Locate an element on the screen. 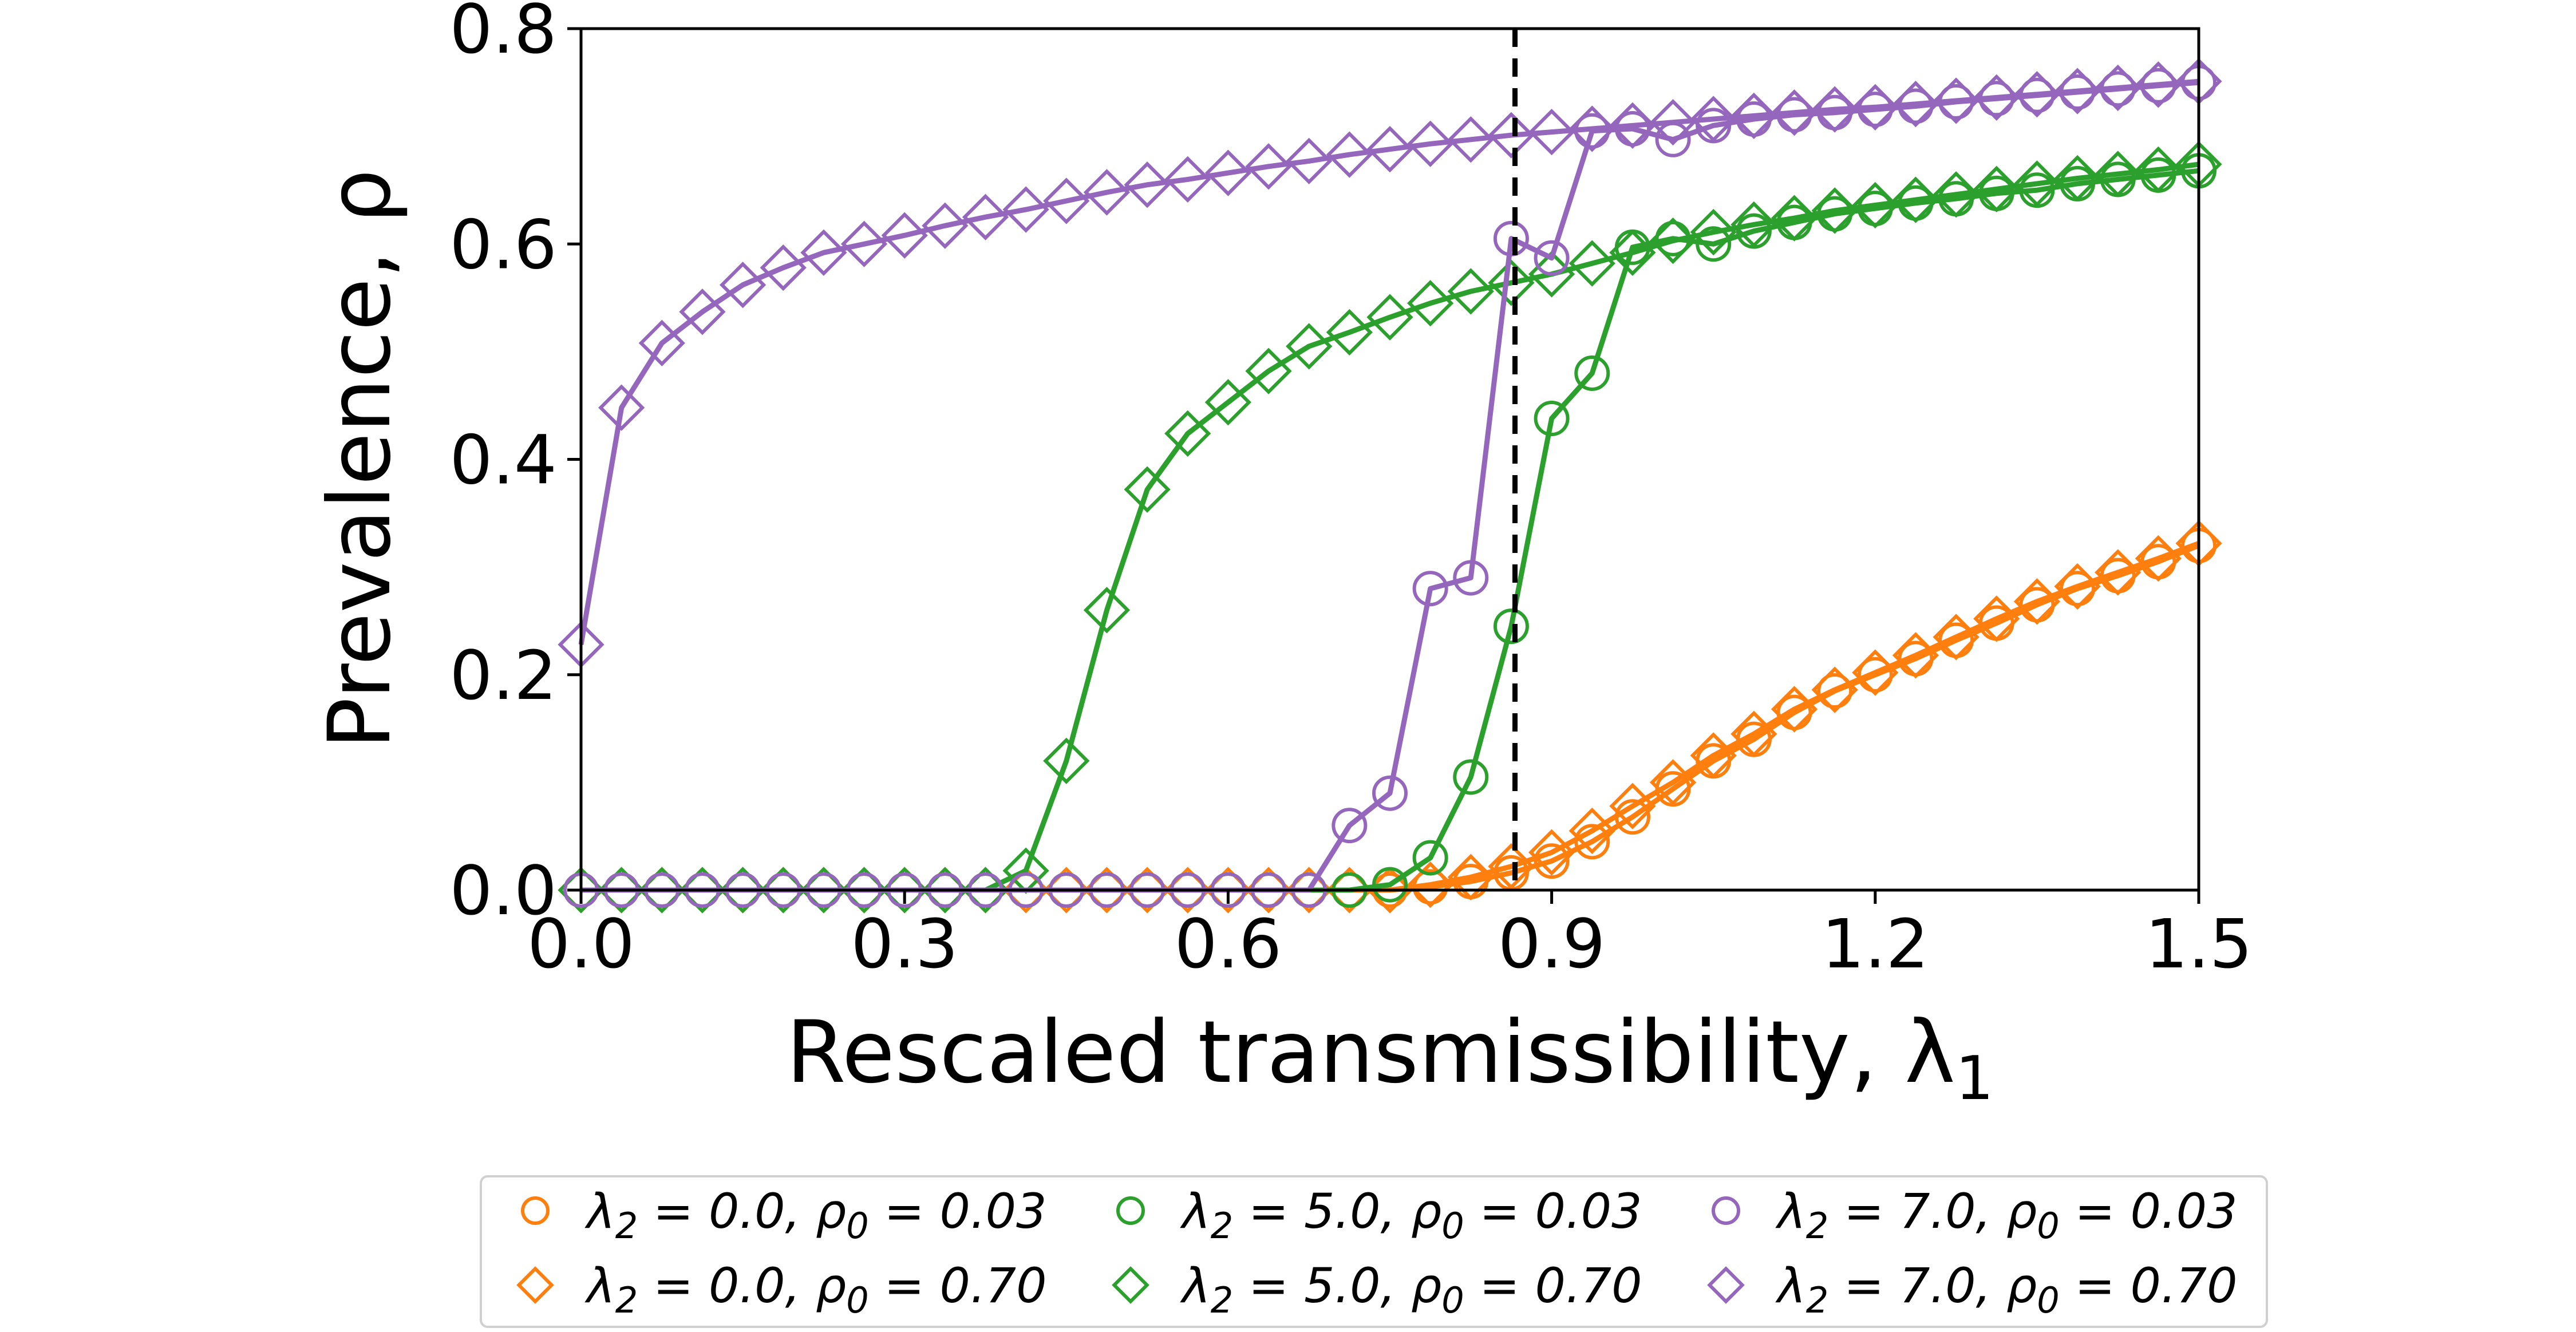 This screenshot has height=1332, width=2576. y-tick-label: 0.0 is located at coordinates (503, 890).